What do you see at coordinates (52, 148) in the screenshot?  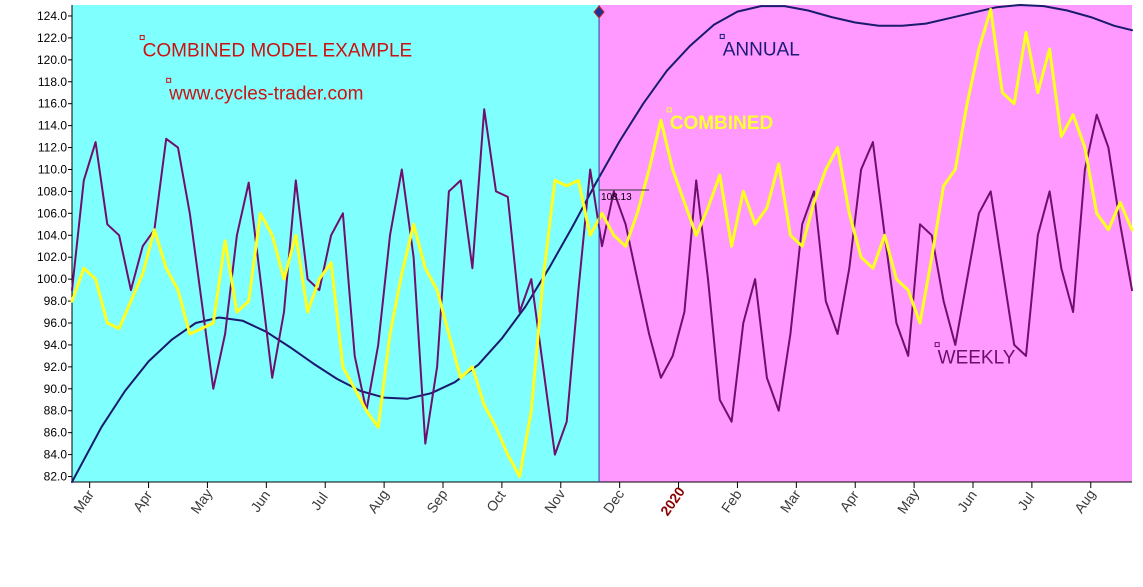 I see `y-tick-label: 112.0` at bounding box center [52, 148].